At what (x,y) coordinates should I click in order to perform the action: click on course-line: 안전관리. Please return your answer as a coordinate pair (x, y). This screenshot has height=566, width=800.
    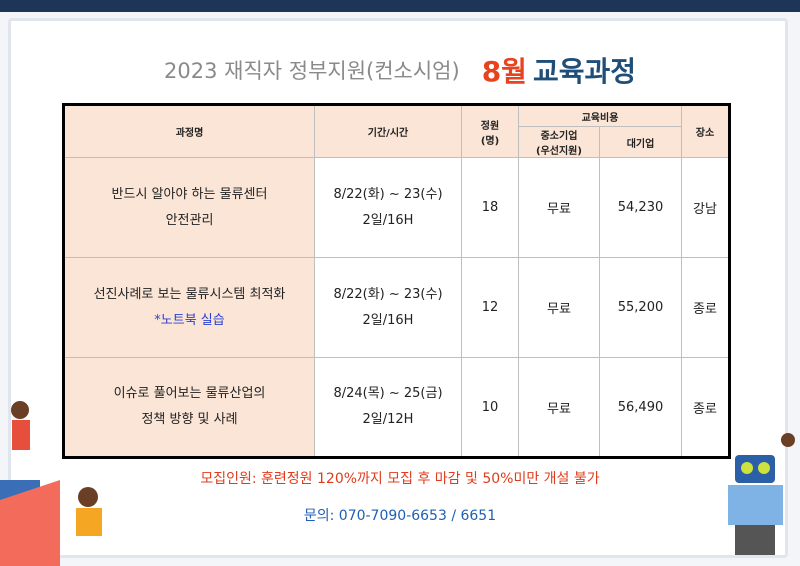
    Looking at the image, I should click on (189, 220).